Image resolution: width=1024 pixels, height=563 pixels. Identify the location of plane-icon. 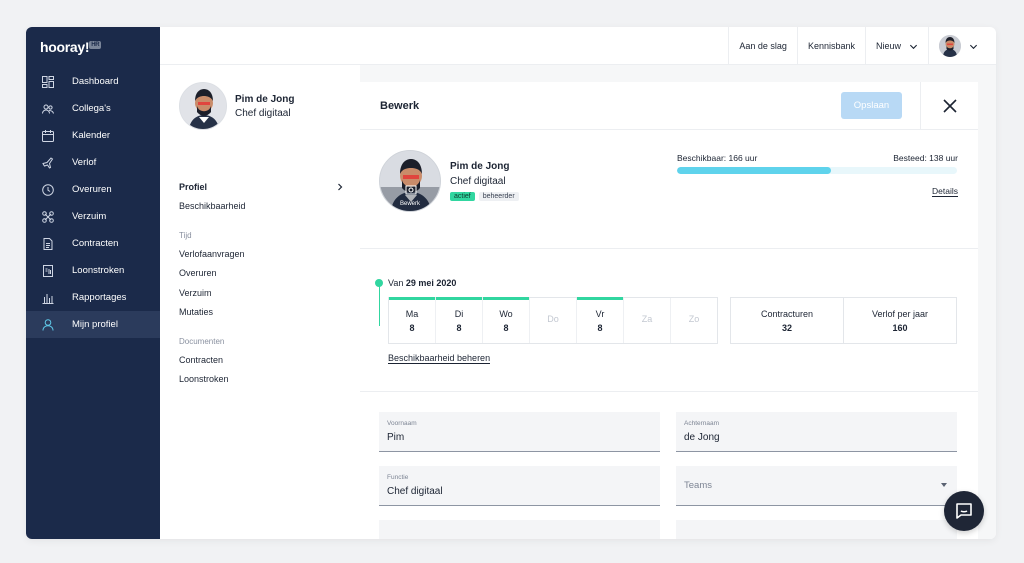
(47, 162).